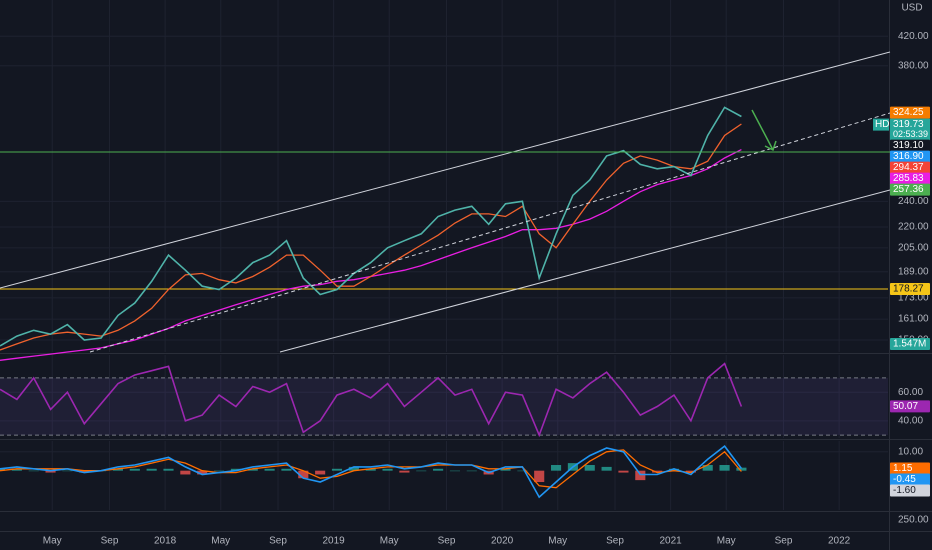 The image size is (932, 550). What do you see at coordinates (903, 468) in the screenshot?
I see `value-badge-text: 1.15` at bounding box center [903, 468].